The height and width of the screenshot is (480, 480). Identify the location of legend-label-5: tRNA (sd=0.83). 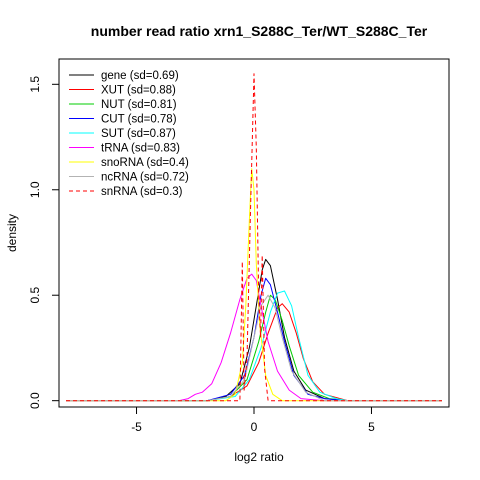
(140, 149).